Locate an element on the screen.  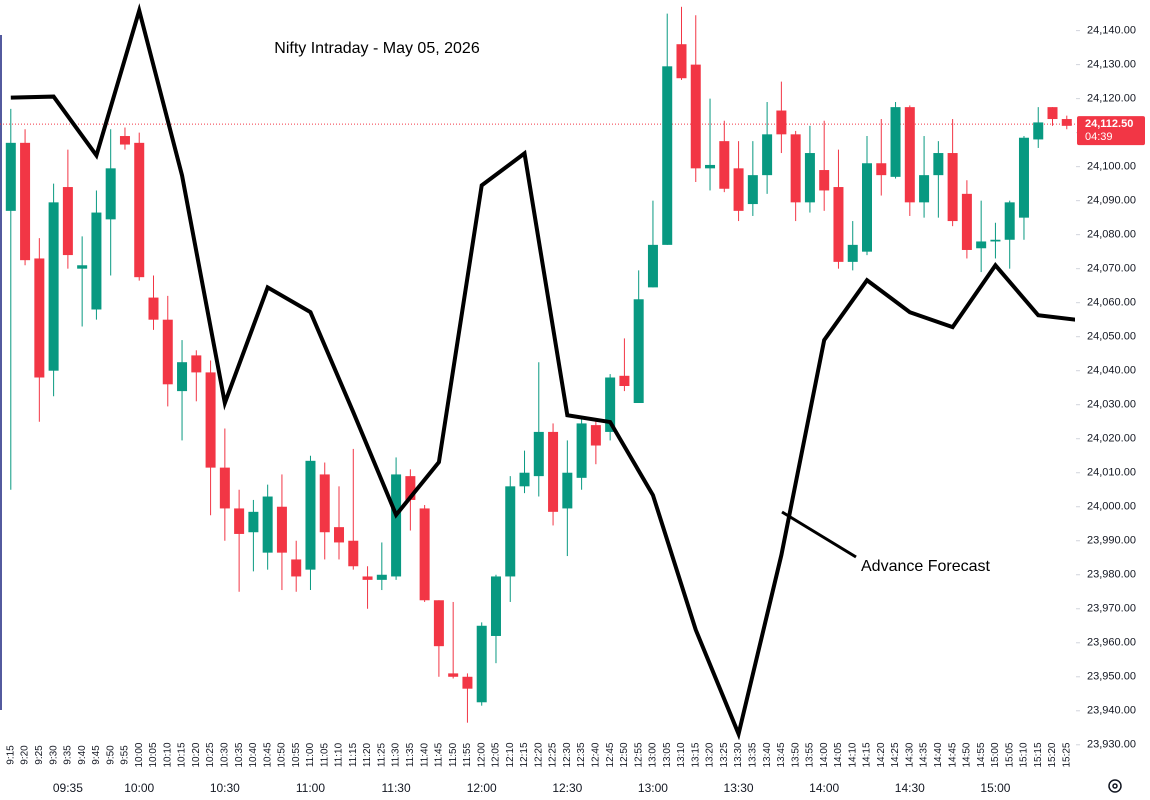
x-major-label: 14:00 is located at coordinates (824, 788).